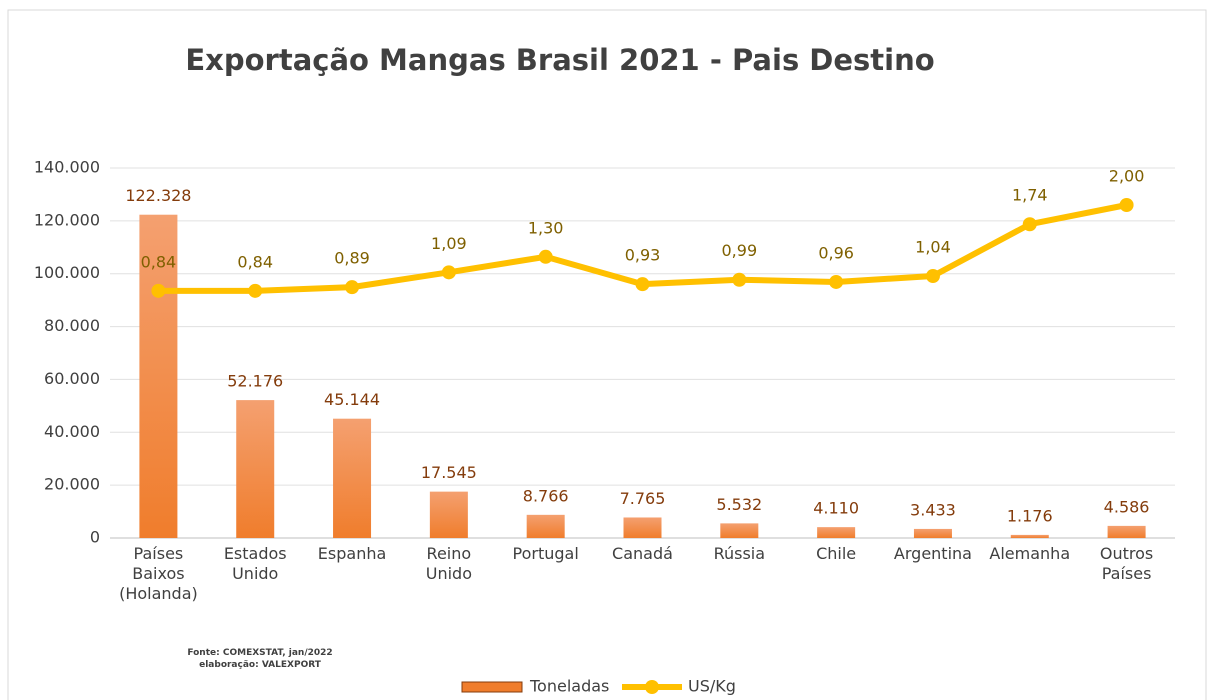  Describe the element at coordinates (932, 553) in the screenshot. I see `x-tick-label: Argentina` at that location.